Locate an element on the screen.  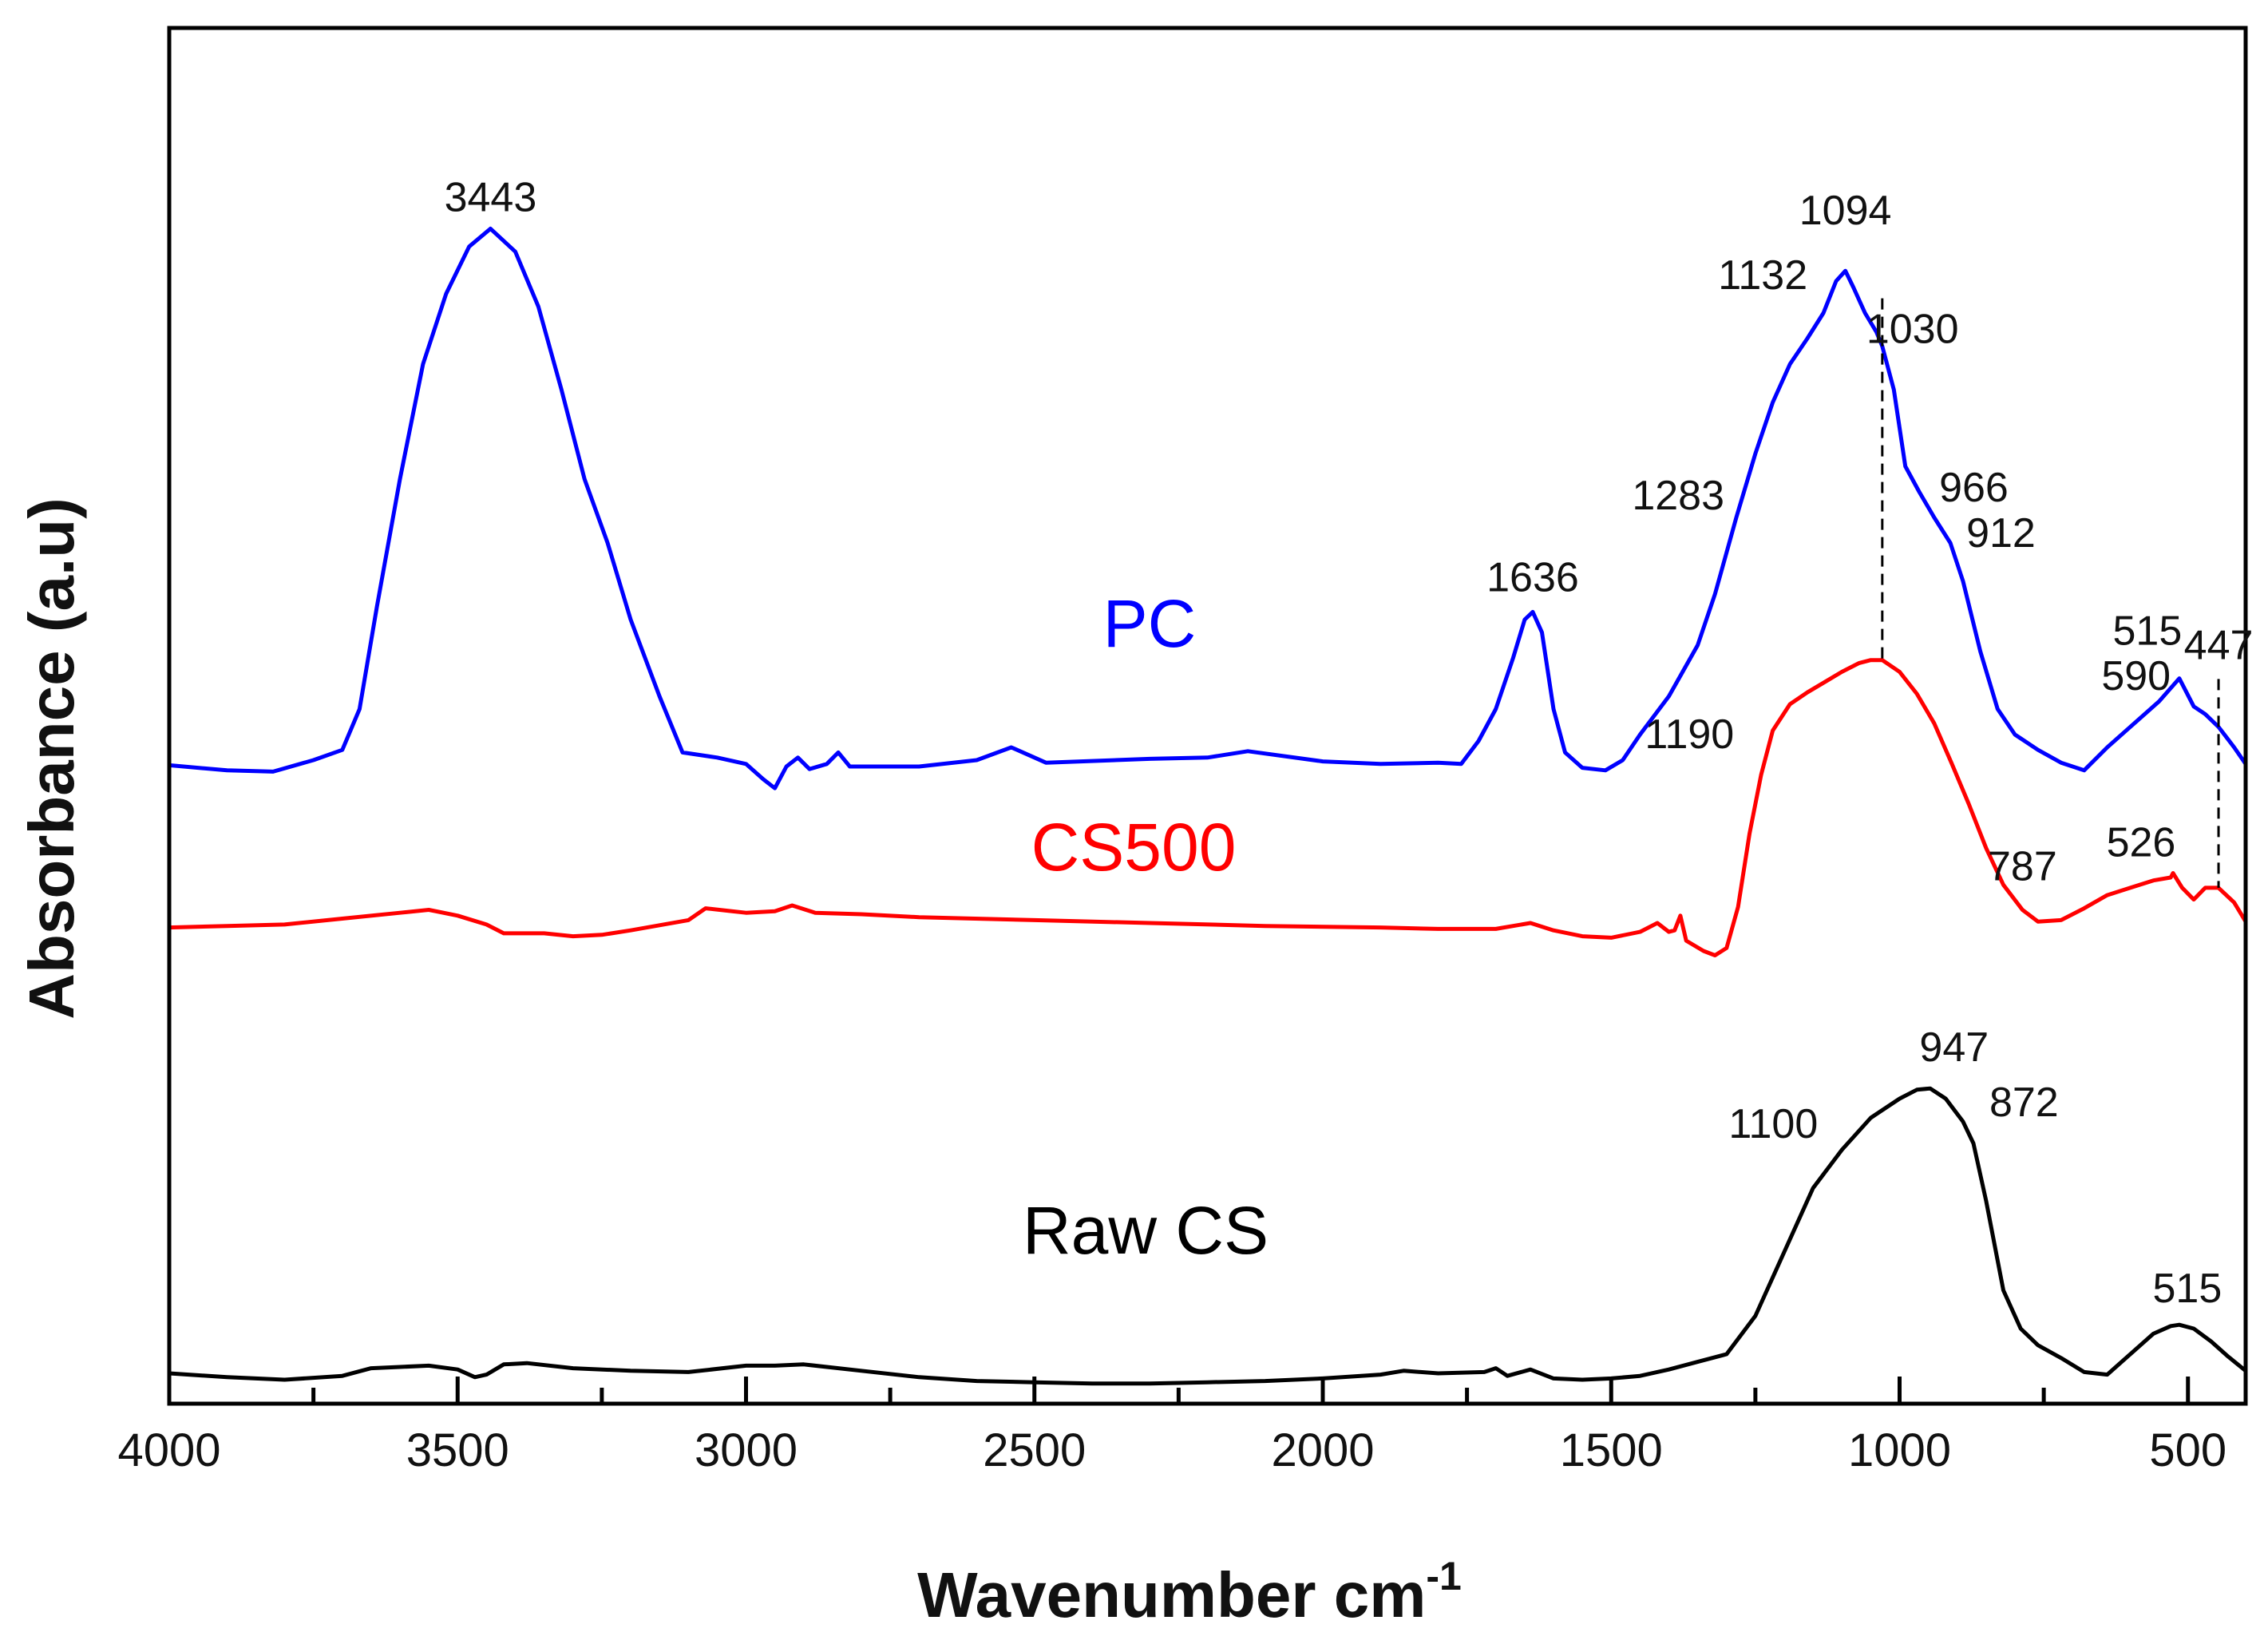
x-axis-title: Wavenumber cm-1 is located at coordinates (1189, 1592).